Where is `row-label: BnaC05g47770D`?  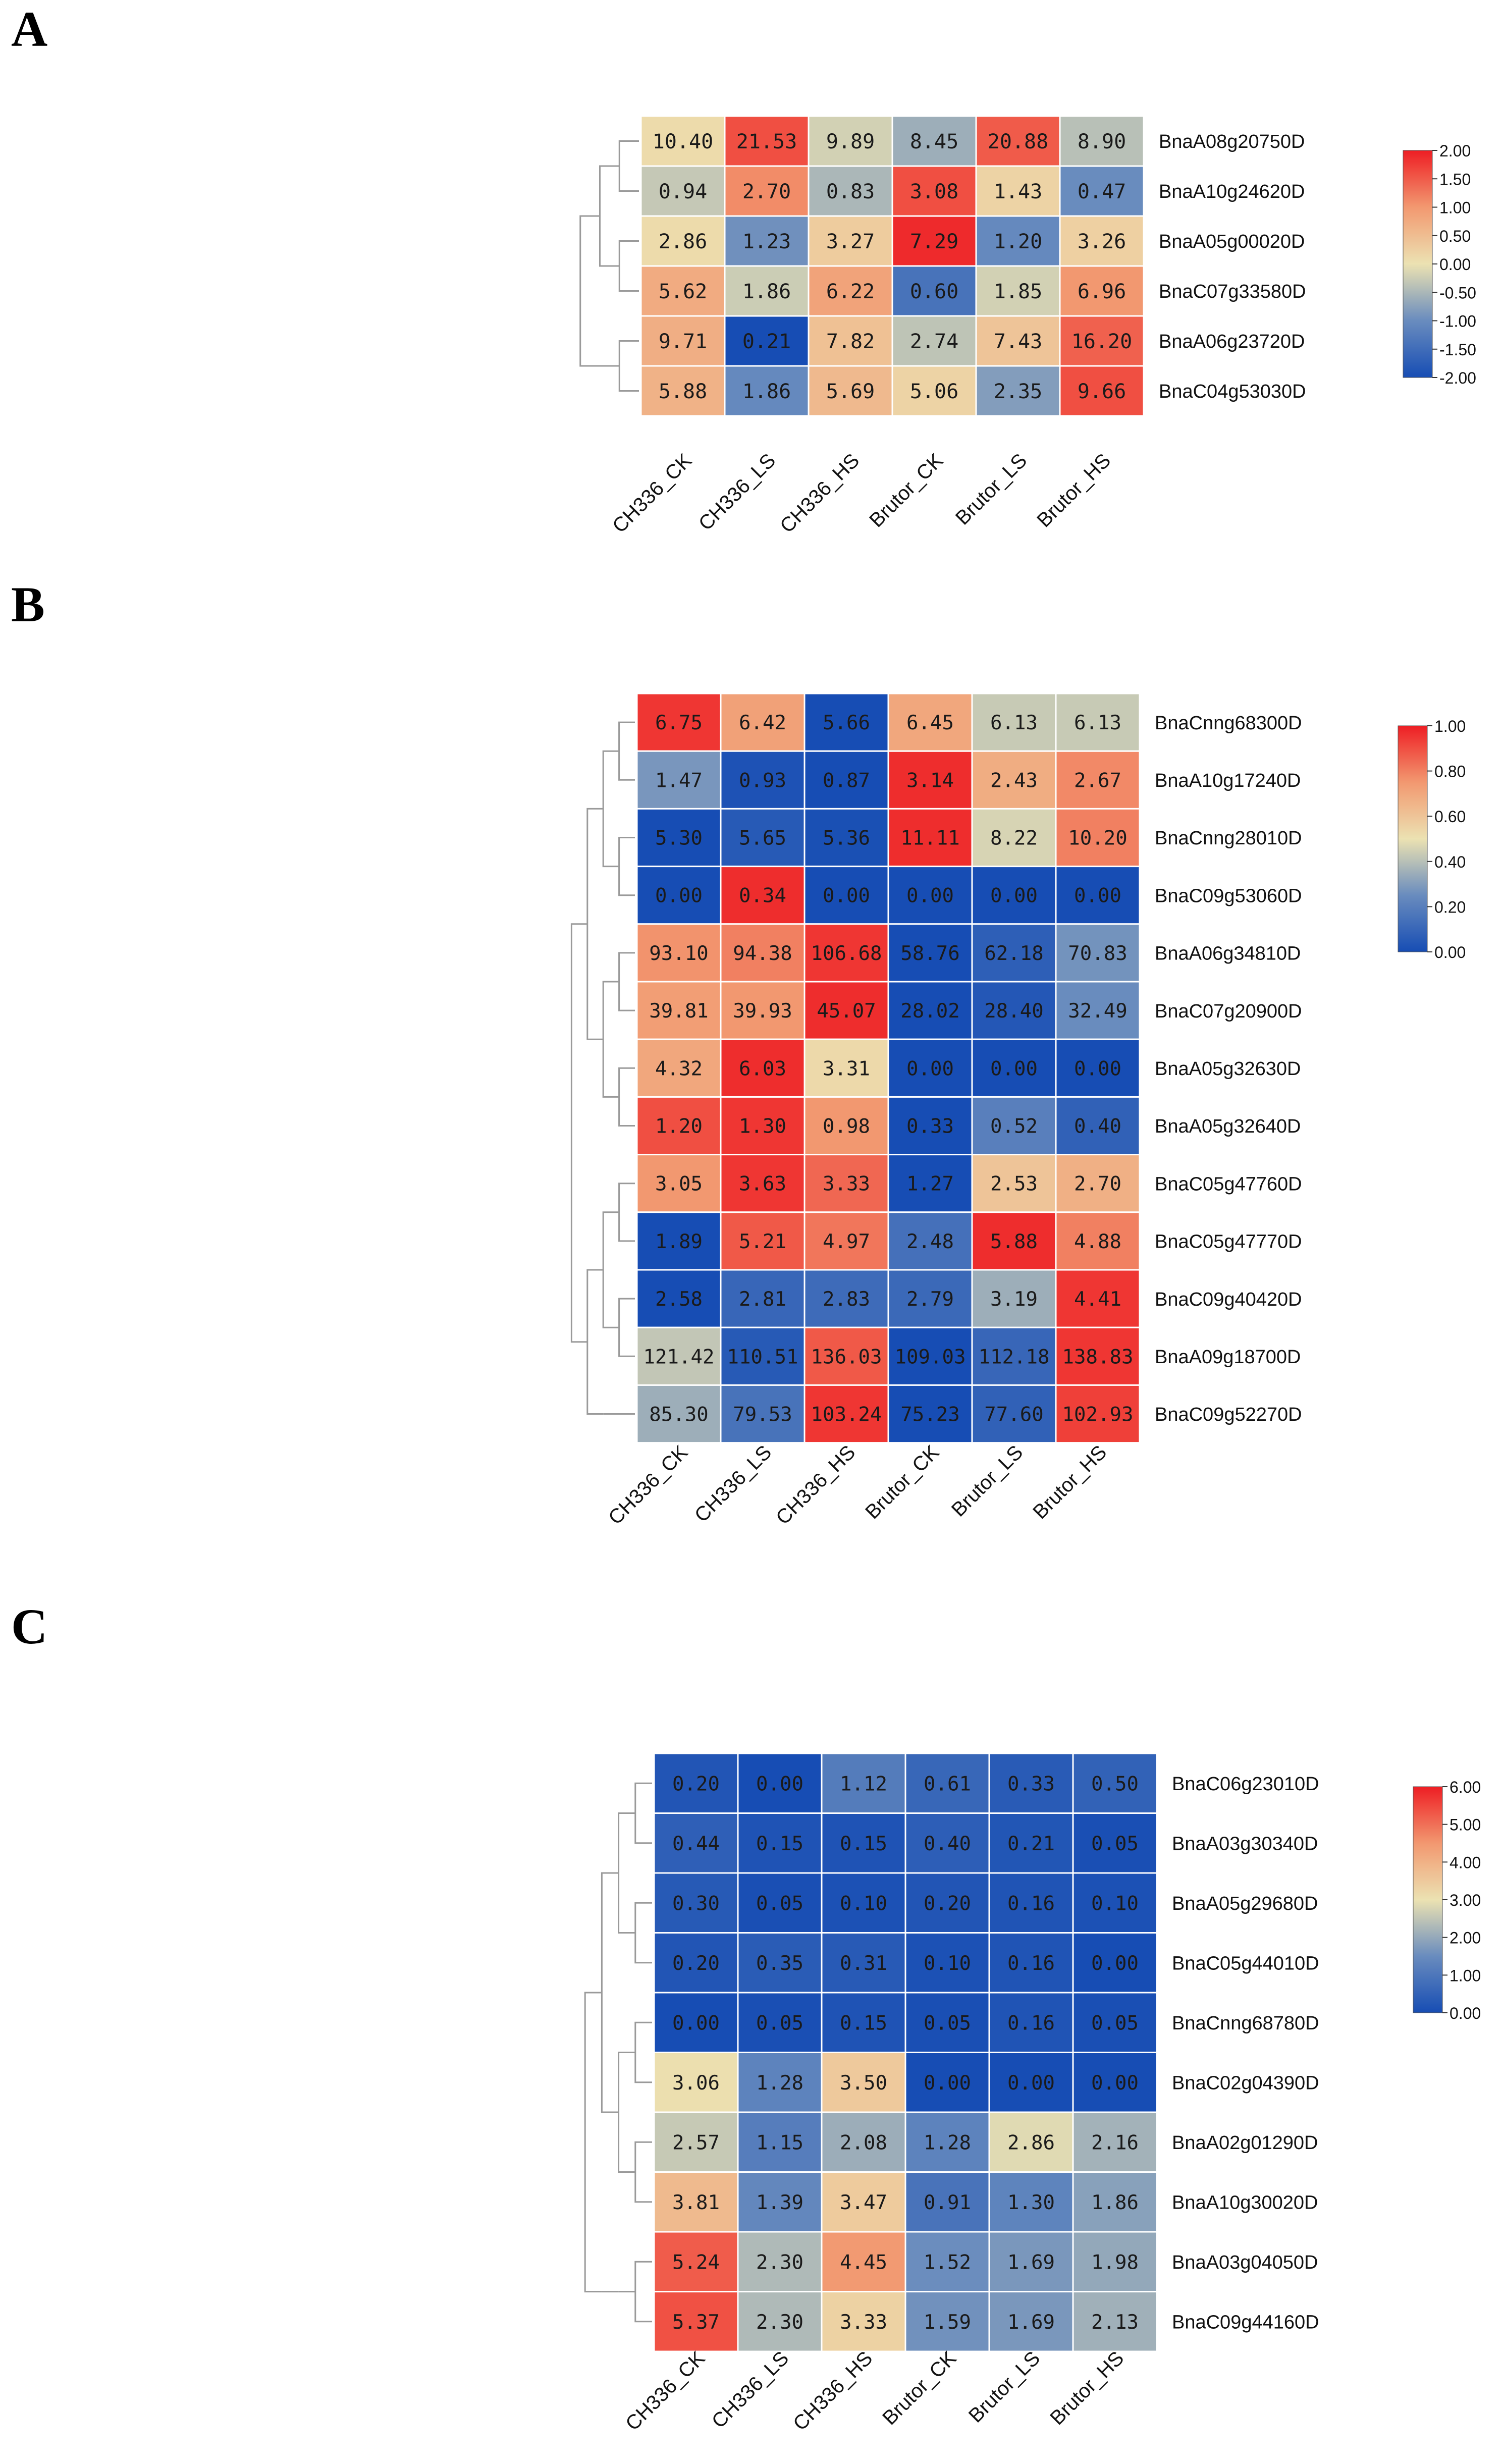 row-label: BnaC05g47770D is located at coordinates (1228, 1242).